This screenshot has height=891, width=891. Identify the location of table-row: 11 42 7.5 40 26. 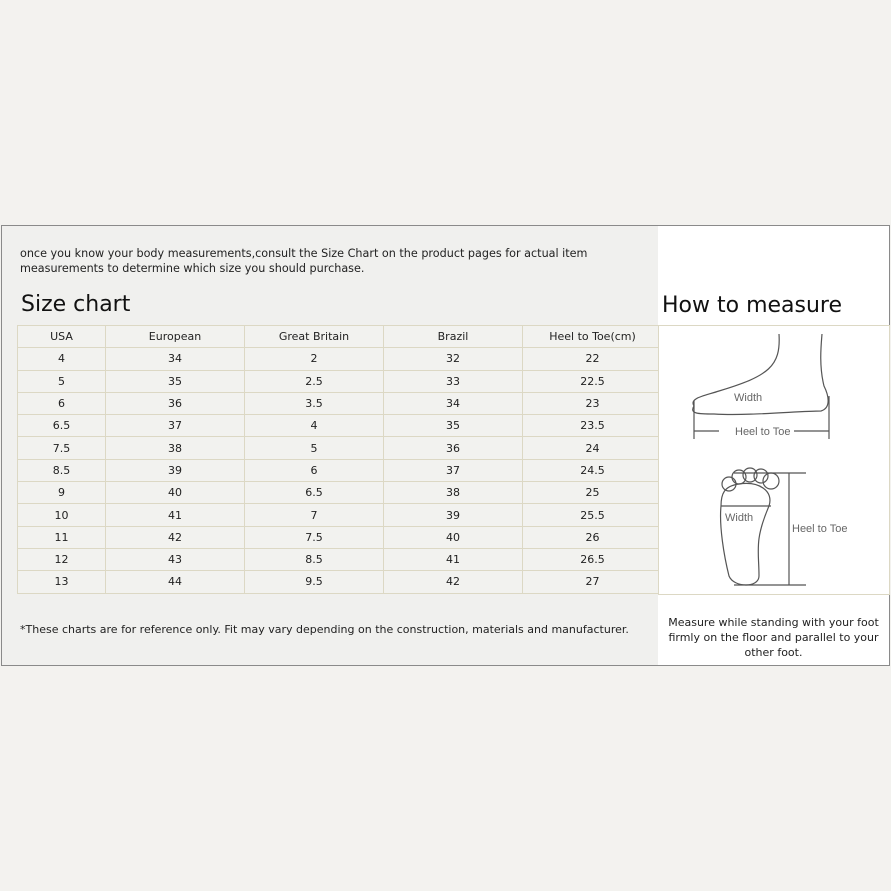
(340, 537).